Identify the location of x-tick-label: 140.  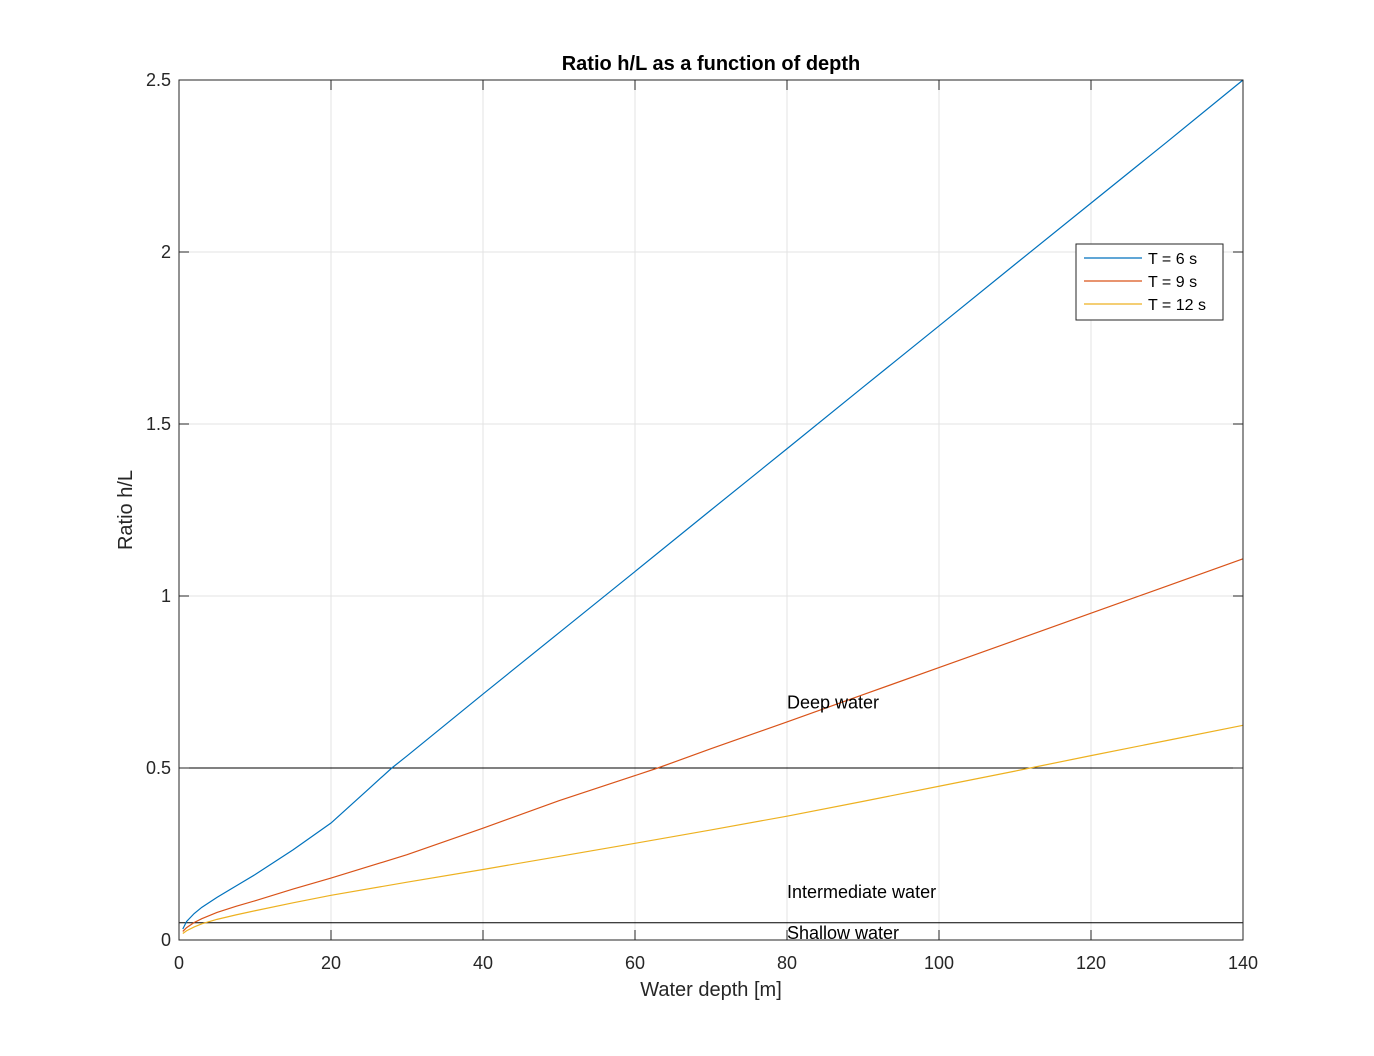
(1243, 963).